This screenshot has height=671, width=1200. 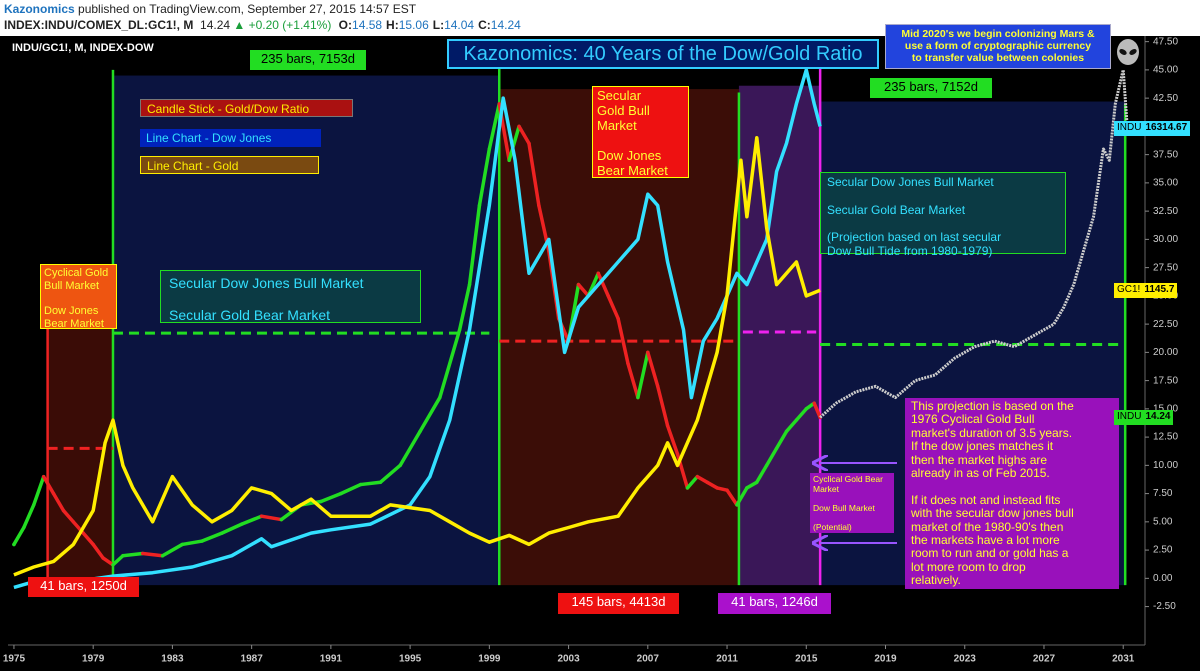 What do you see at coordinates (93, 659) in the screenshot?
I see `x-tick-label: 1979` at bounding box center [93, 659].